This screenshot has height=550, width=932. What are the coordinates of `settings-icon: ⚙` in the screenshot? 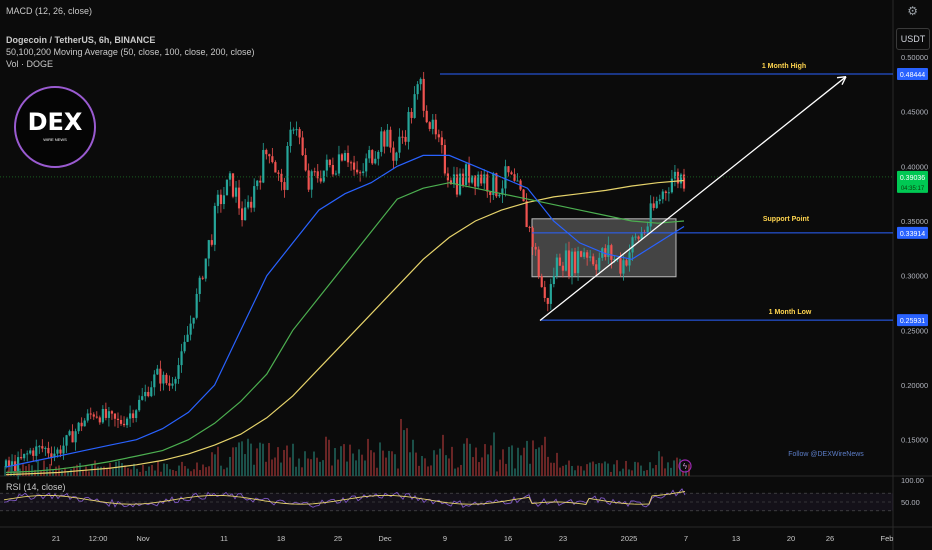 It's located at (912, 11).